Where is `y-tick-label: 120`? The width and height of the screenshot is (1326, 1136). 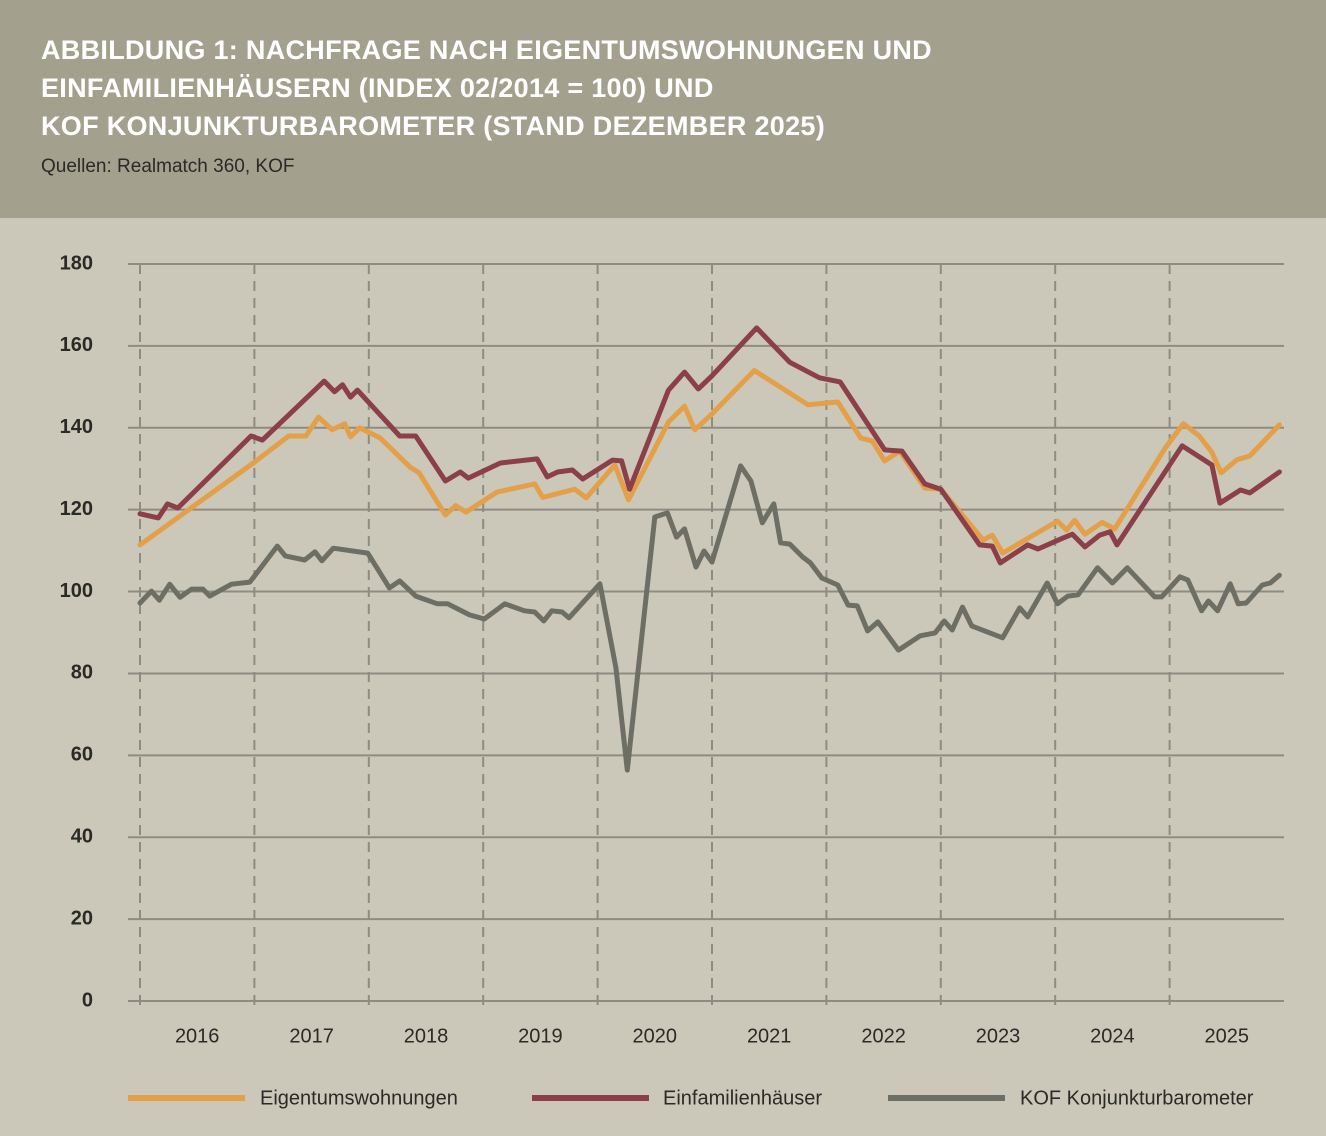
y-tick-label: 120 is located at coordinates (76, 509).